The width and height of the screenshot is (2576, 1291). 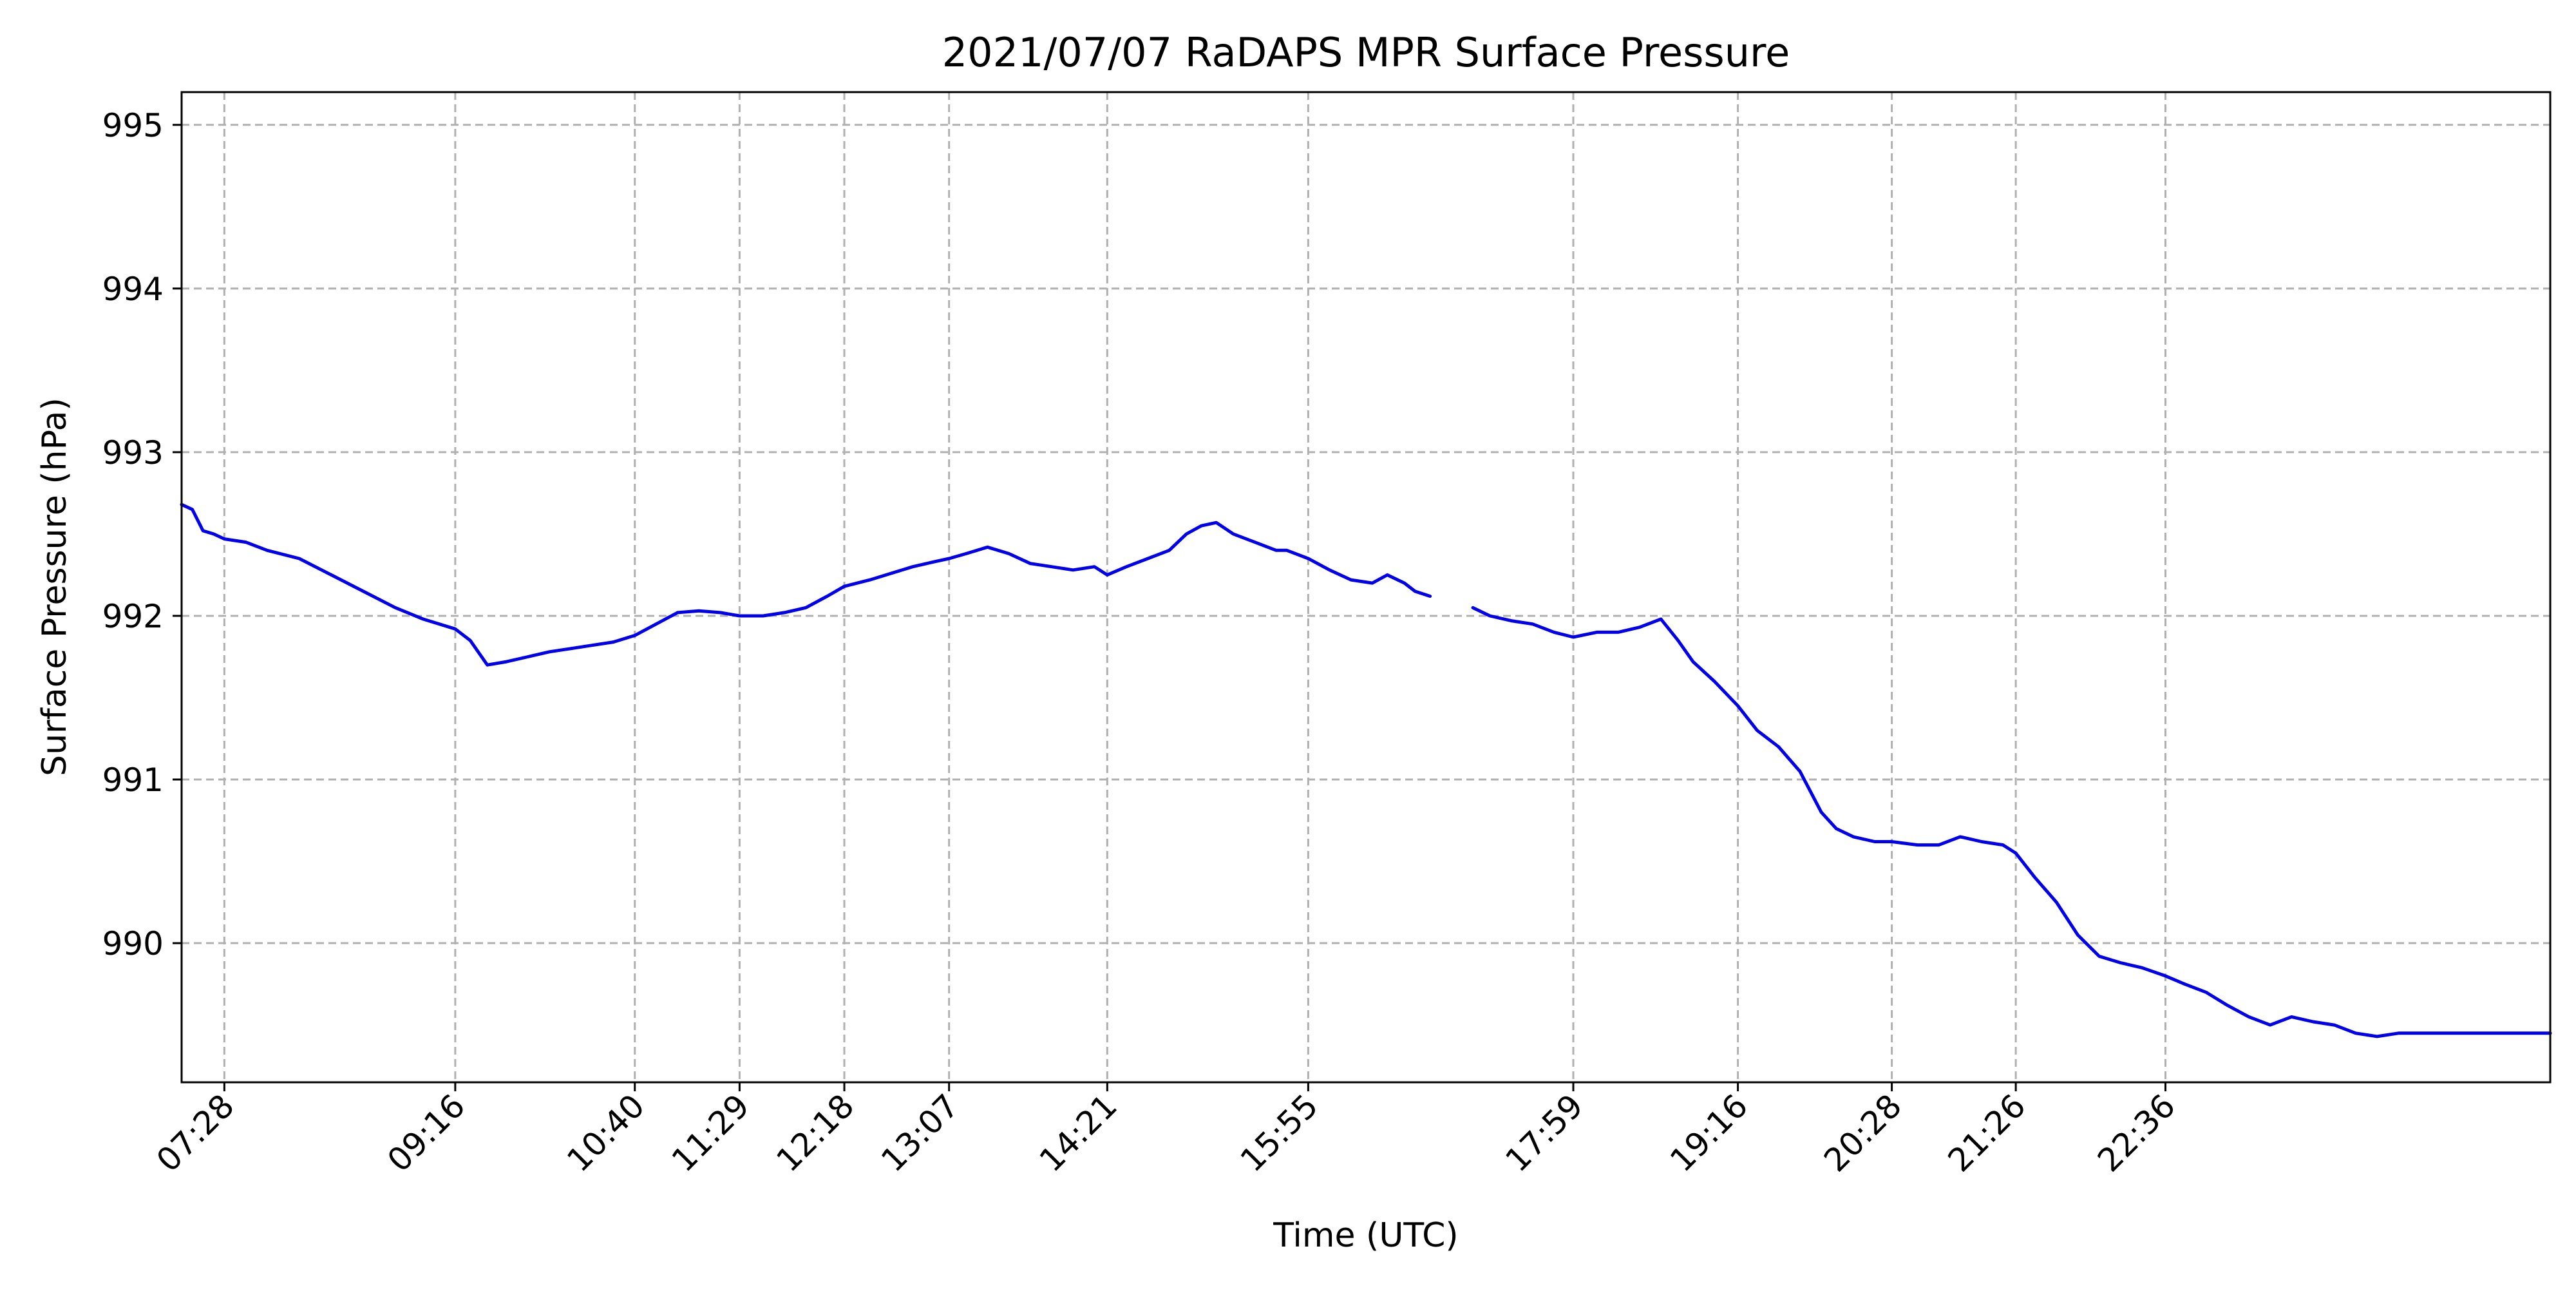 I want to click on y-tick-label: 993, so click(x=133, y=453).